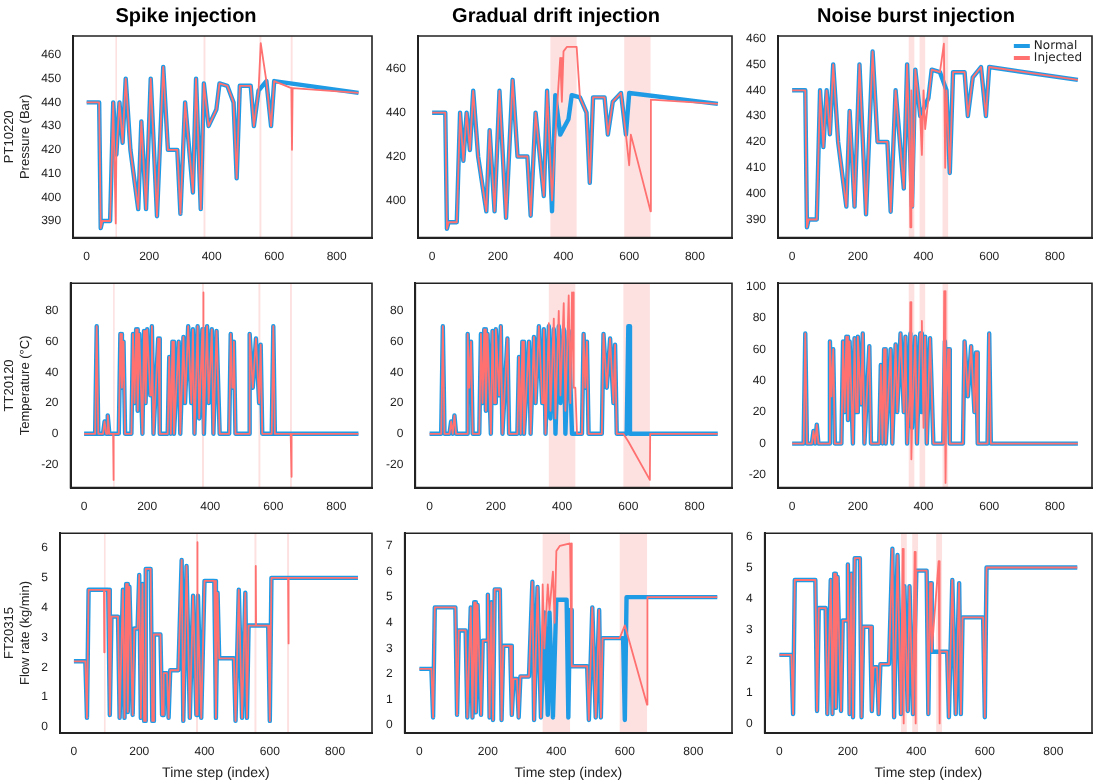  What do you see at coordinates (556, 16) in the screenshot?
I see `chart-title: Gradual drift injection` at bounding box center [556, 16].